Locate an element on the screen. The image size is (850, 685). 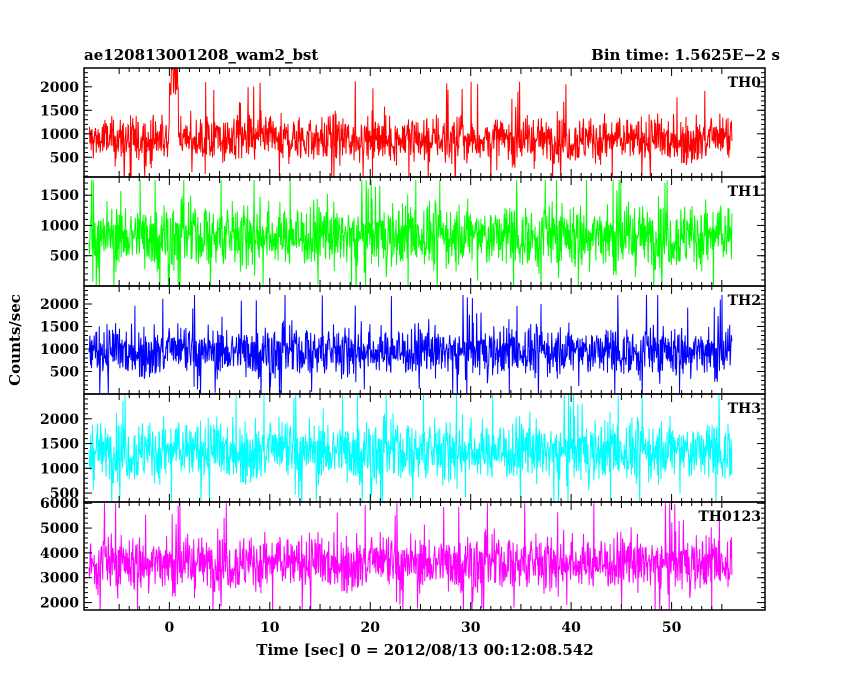
y-tick-label-th1: 1500 is located at coordinates (59, 196).